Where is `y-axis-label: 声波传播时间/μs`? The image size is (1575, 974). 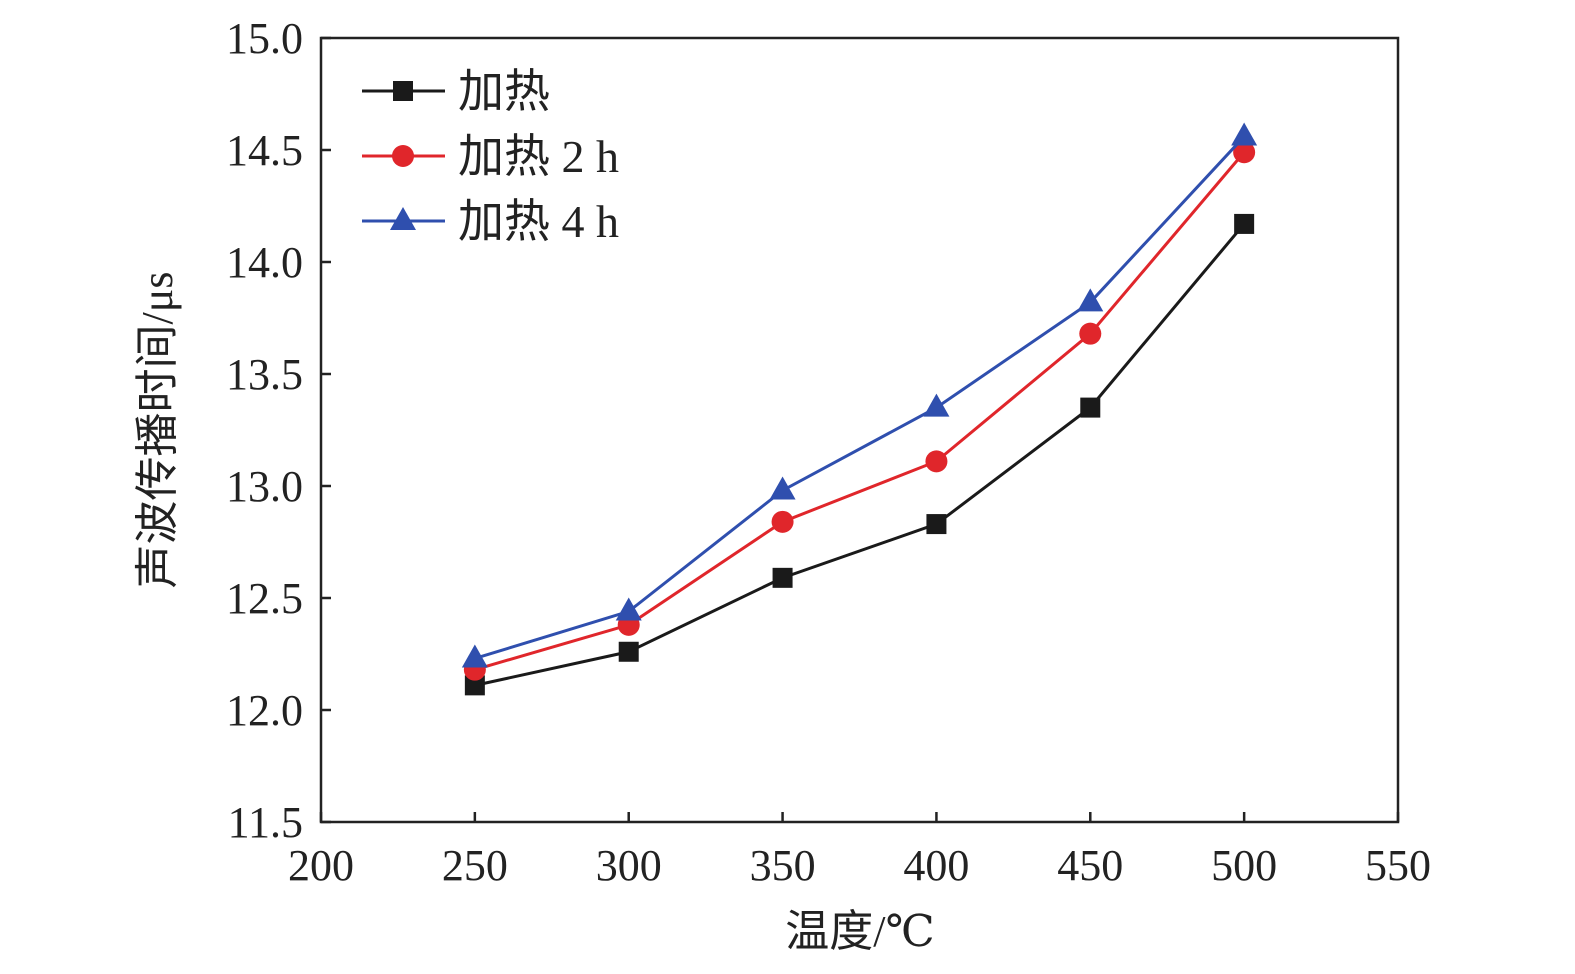 y-axis-label: 声波传播时间/μs is located at coordinates (157, 430).